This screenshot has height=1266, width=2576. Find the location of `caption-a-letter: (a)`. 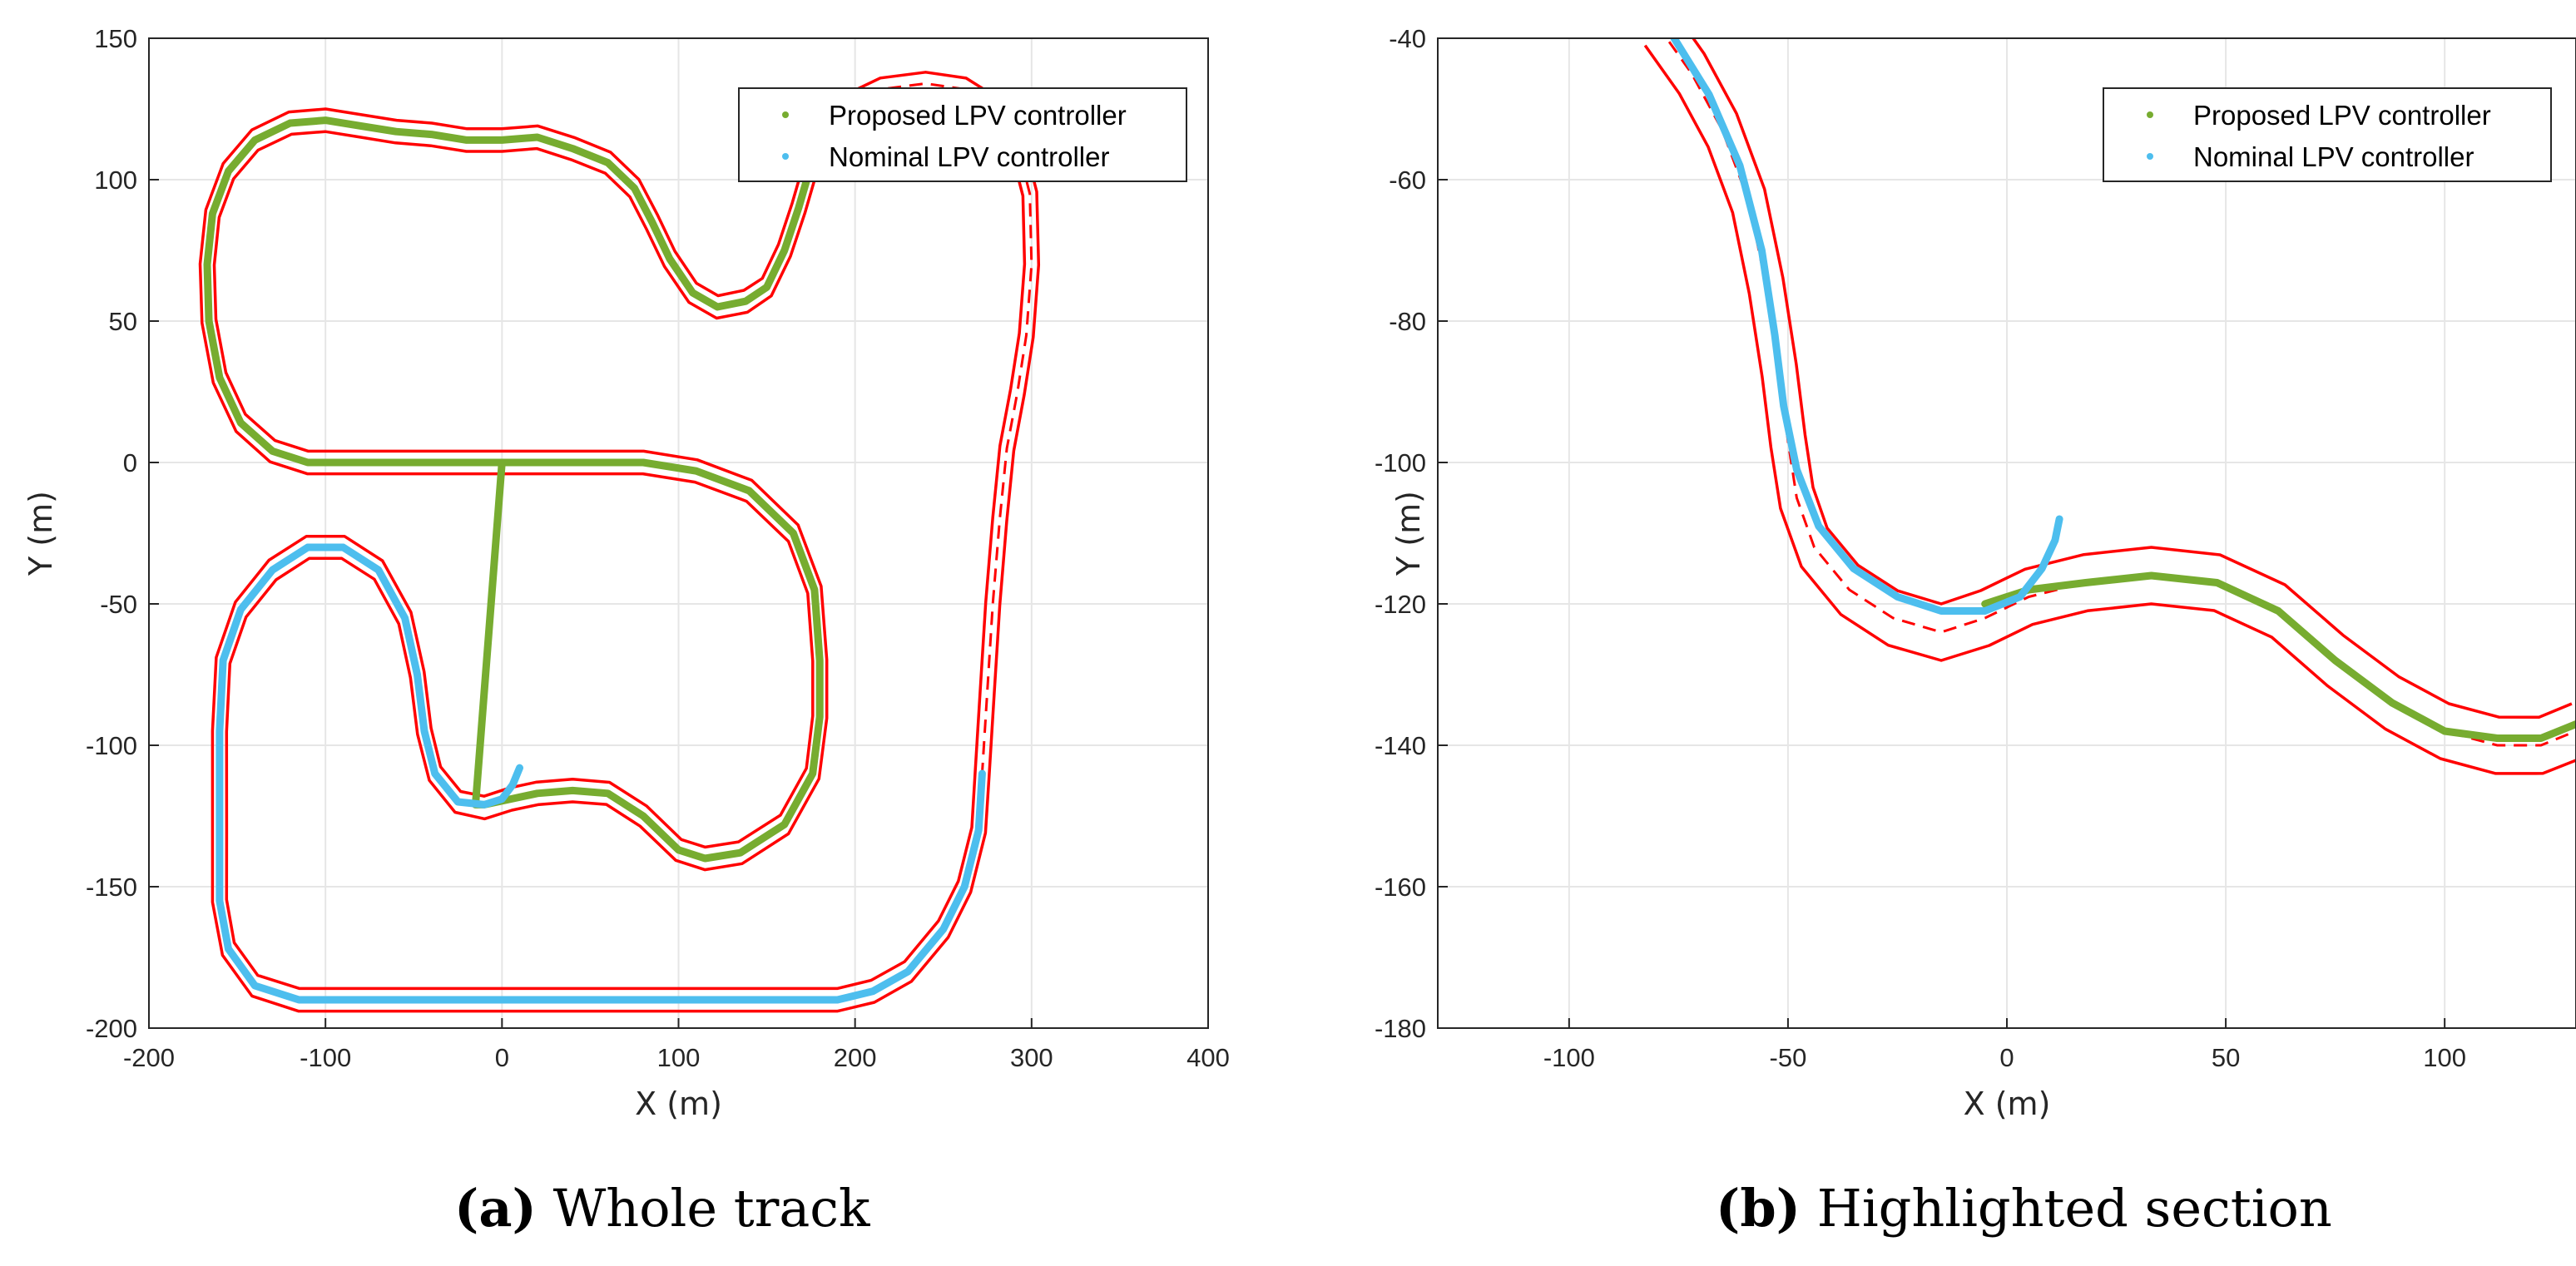

caption-a-letter: (a) is located at coordinates (495, 1208).